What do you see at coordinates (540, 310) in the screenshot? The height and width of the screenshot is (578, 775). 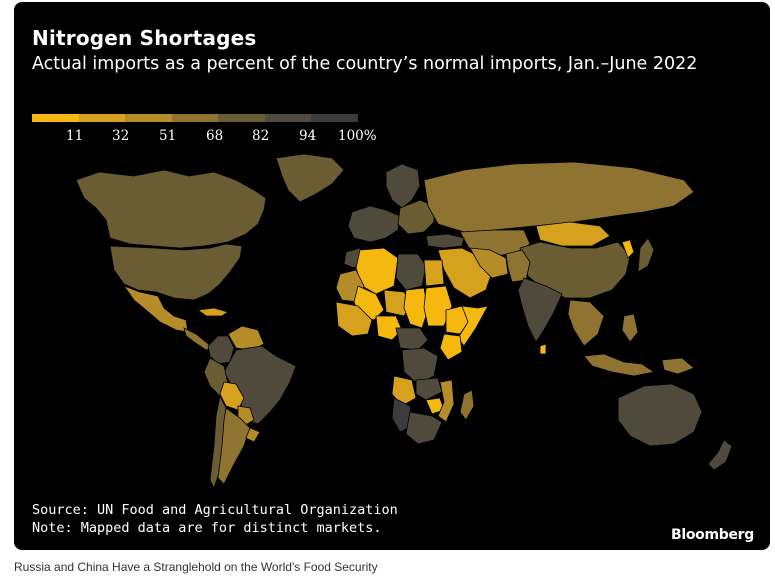 I see `region-india` at bounding box center [540, 310].